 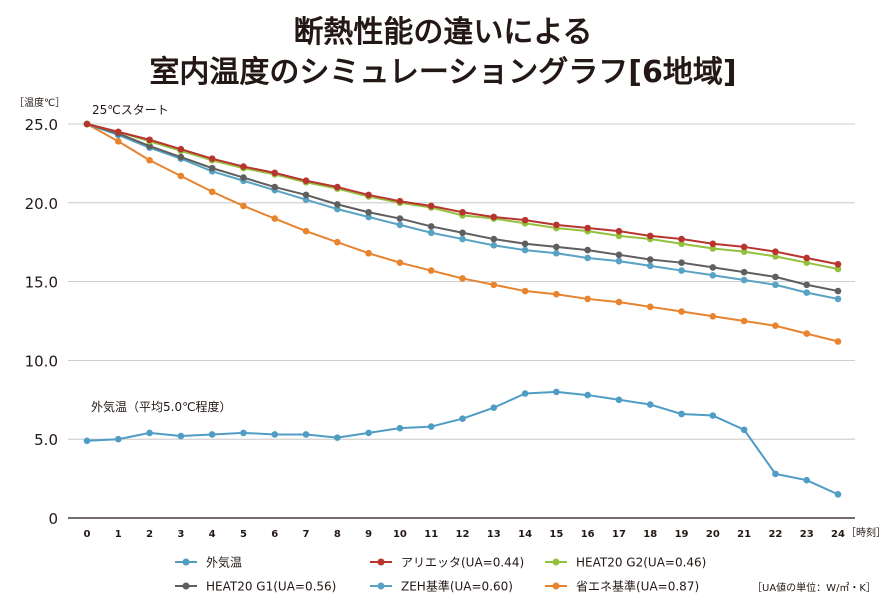 What do you see at coordinates (274, 534) in the screenshot?
I see `x-tick-label: 6` at bounding box center [274, 534].